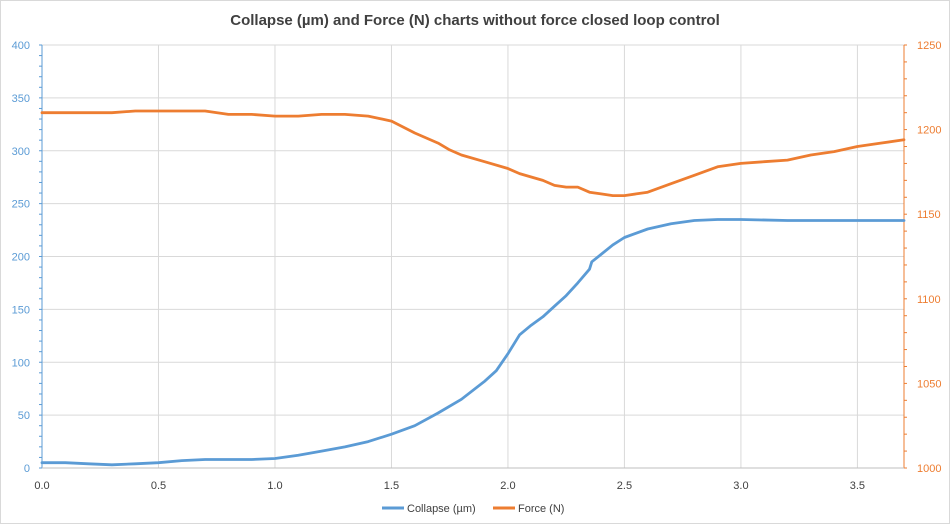 Image resolution: width=950 pixels, height=524 pixels. What do you see at coordinates (21, 99) in the screenshot?
I see `y-tick-label-left: 350` at bounding box center [21, 99].